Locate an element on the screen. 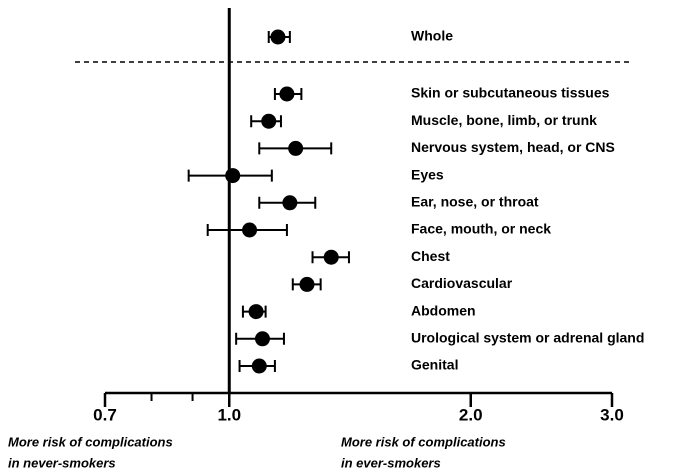 The width and height of the screenshot is (675, 474). category-label: Ear, nose, or throat is located at coordinates (475, 202).